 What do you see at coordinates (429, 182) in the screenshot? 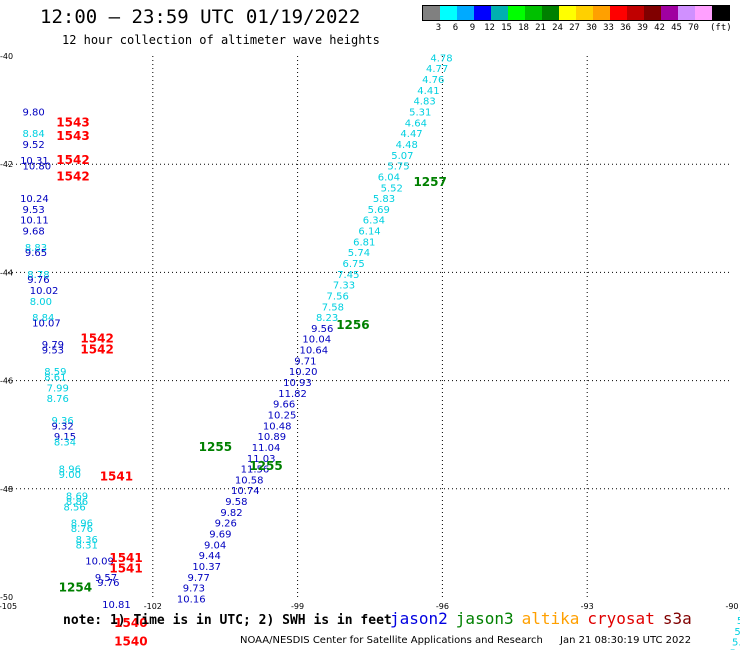
I see `pass-number-label: 1257` at bounding box center [429, 182].